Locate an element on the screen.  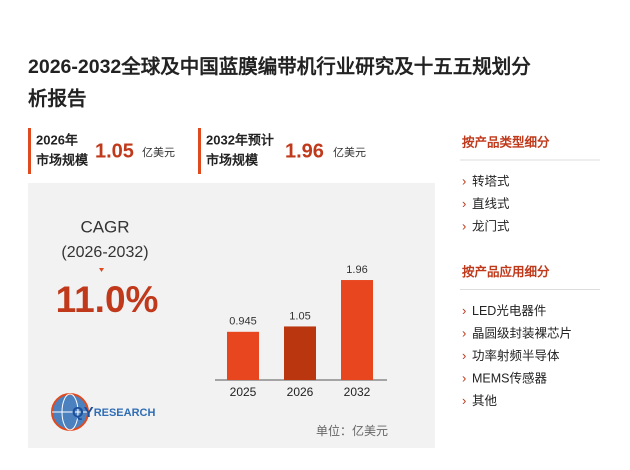
x-tick-label: 2026 is located at coordinates (300, 392).